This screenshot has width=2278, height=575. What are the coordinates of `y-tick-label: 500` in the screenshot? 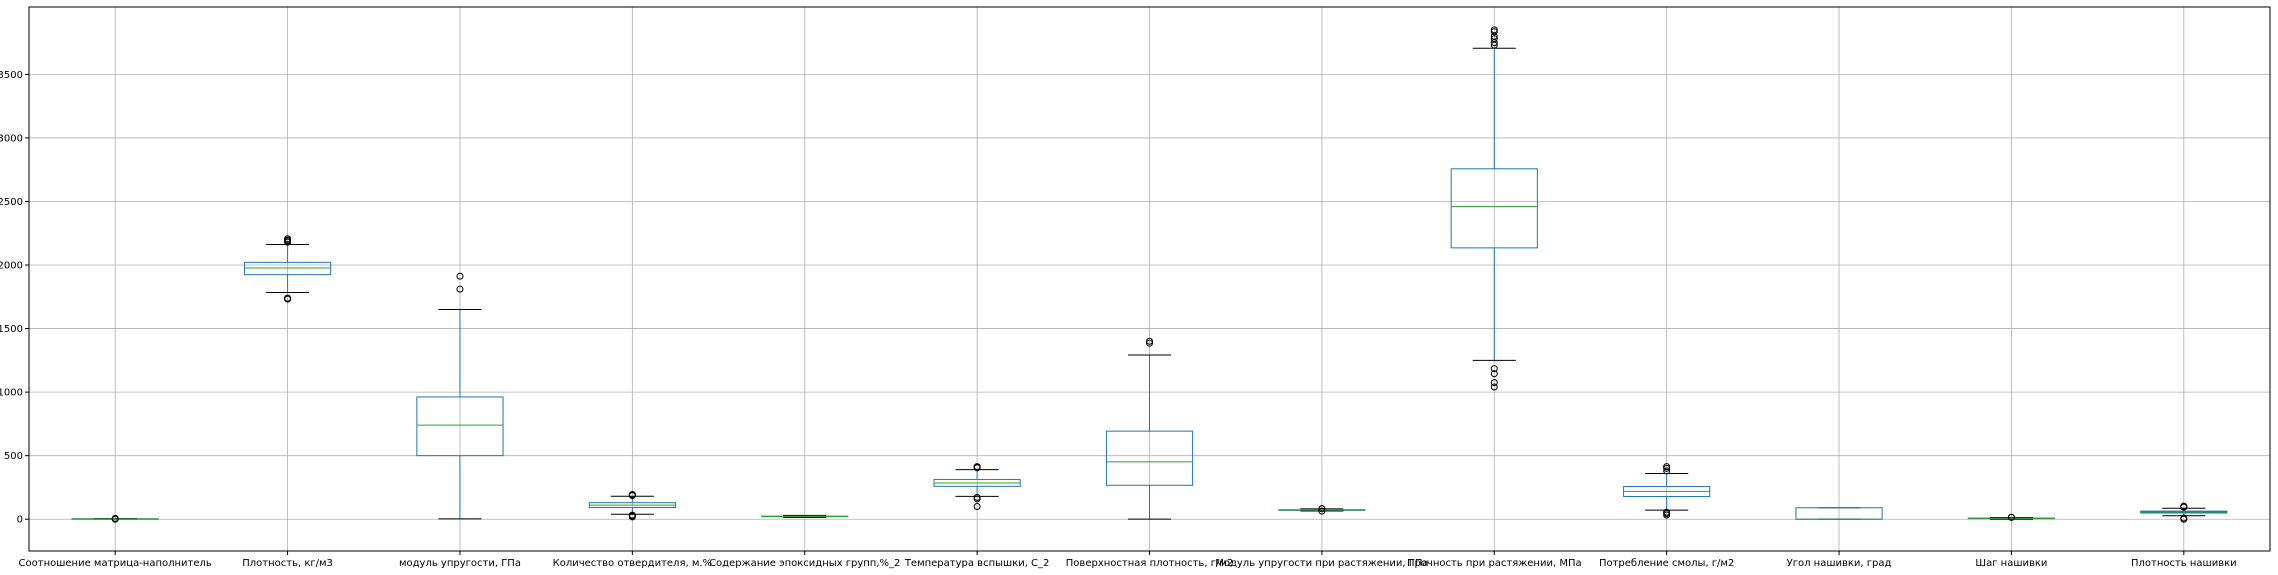 It's located at (13, 456).